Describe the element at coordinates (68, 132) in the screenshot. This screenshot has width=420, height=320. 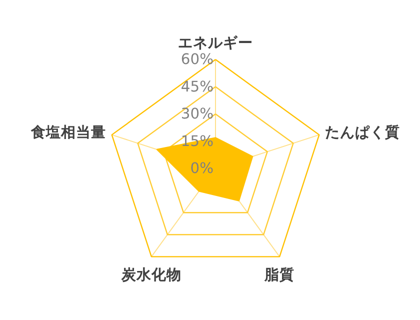
I see `spoke-label: 食塩相当量` at that location.